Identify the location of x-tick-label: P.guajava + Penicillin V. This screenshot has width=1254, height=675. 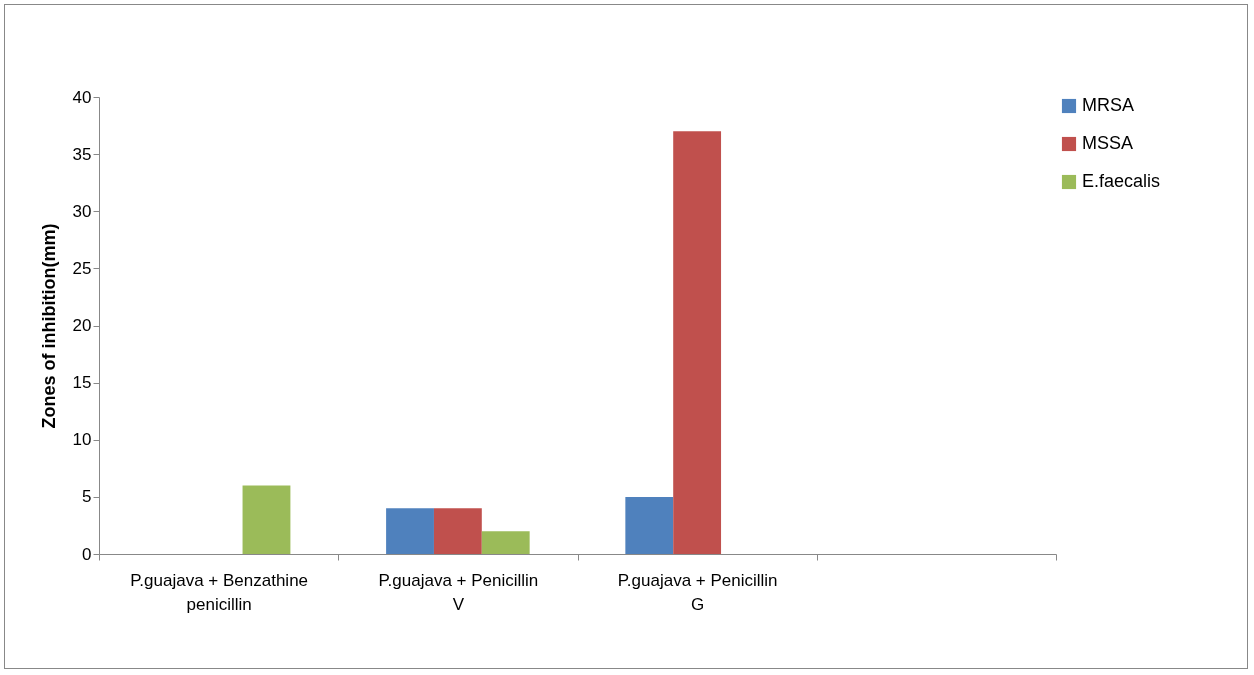
(458, 592).